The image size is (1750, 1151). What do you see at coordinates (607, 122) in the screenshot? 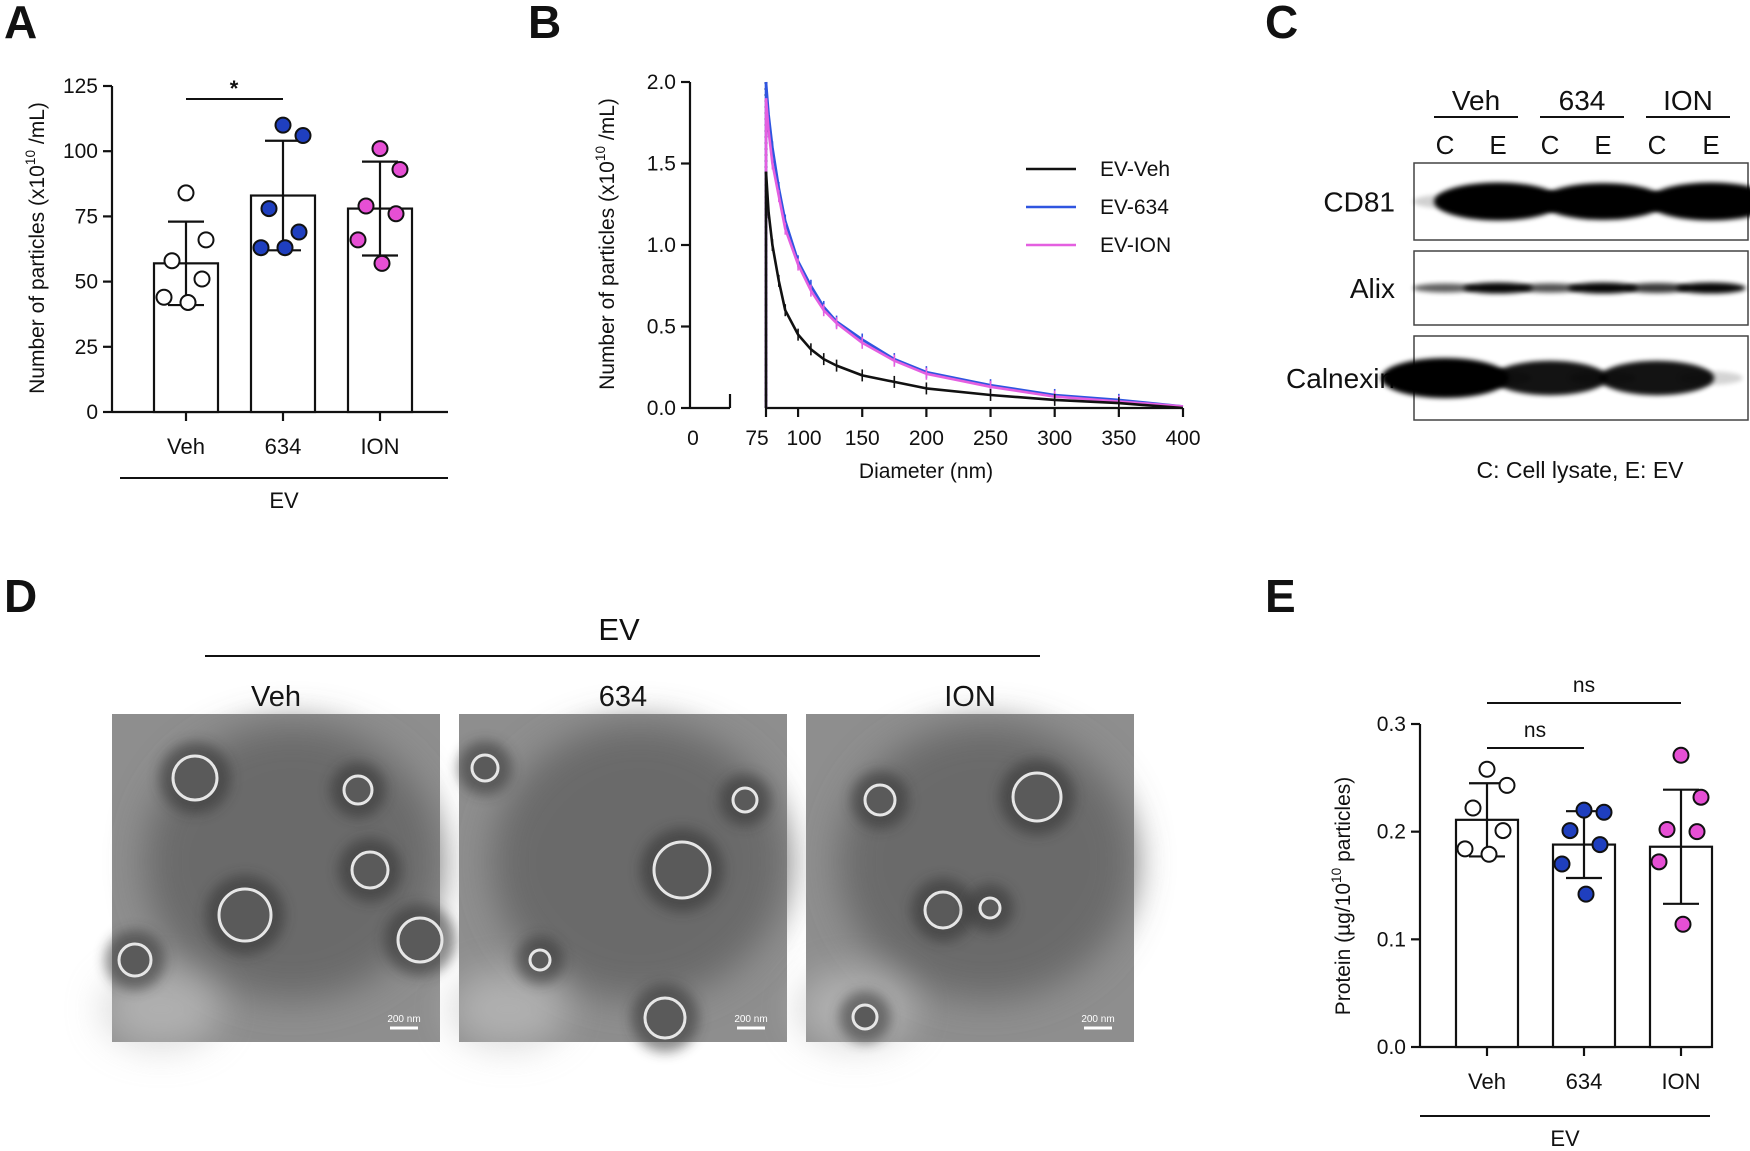
I see `y-axis-label-tail: /mL)` at bounding box center [607, 122].